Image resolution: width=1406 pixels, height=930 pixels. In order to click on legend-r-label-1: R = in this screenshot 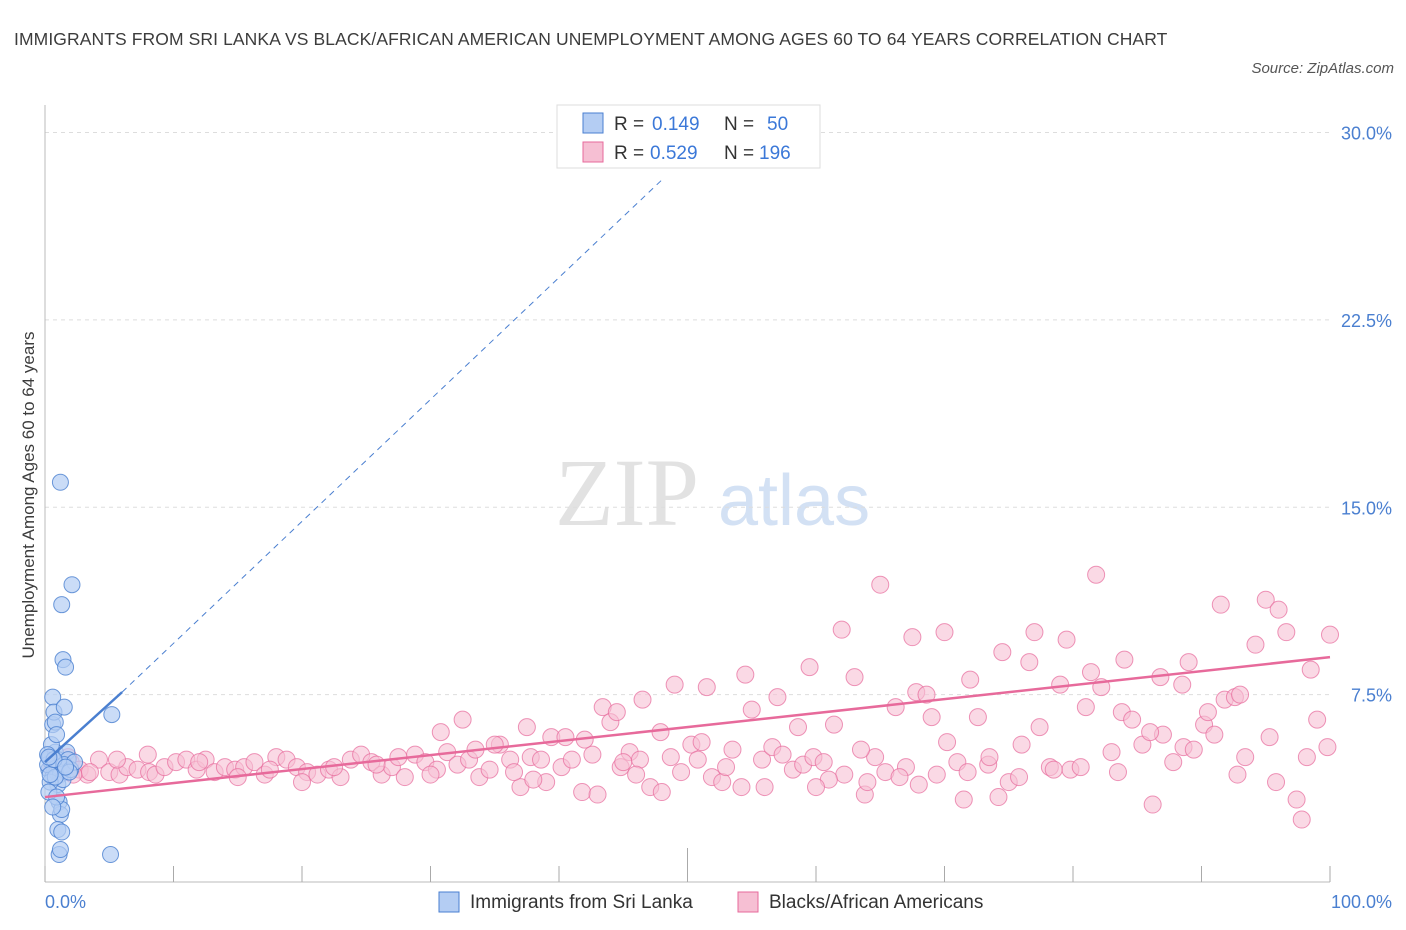, I will do `click(629, 124)`.